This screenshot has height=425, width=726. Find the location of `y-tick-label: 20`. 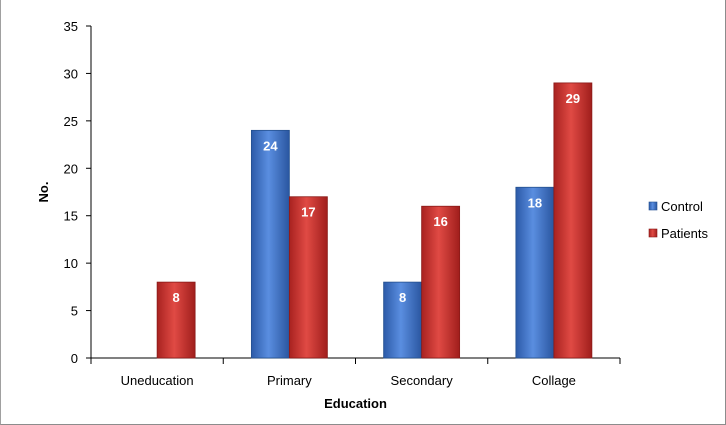

y-tick-label: 20 is located at coordinates (71, 168).